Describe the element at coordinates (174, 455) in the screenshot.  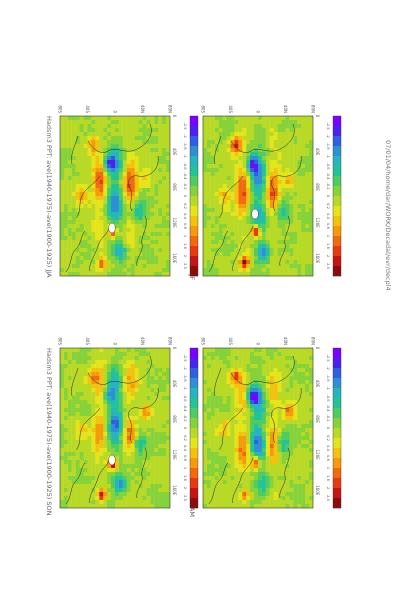
I see `x-tick-label: 120E` at that location.